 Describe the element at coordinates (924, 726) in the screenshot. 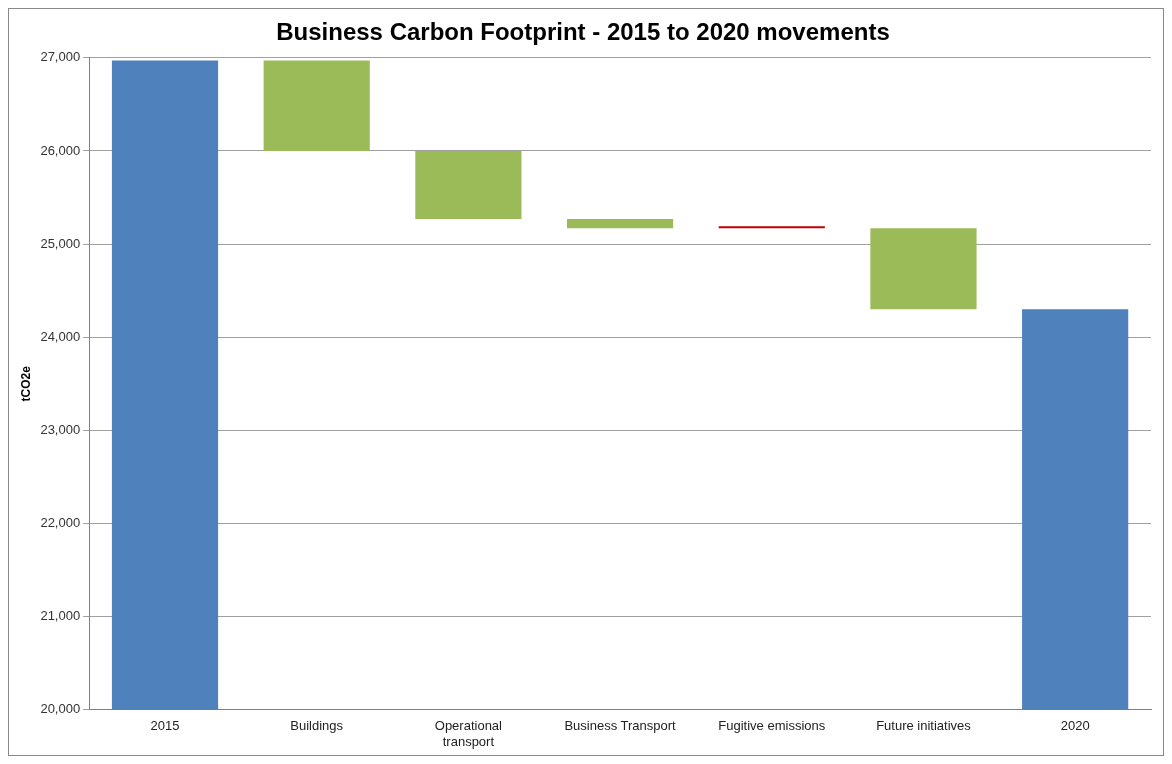

I see `x-tick-label: Future initiatives` at that location.